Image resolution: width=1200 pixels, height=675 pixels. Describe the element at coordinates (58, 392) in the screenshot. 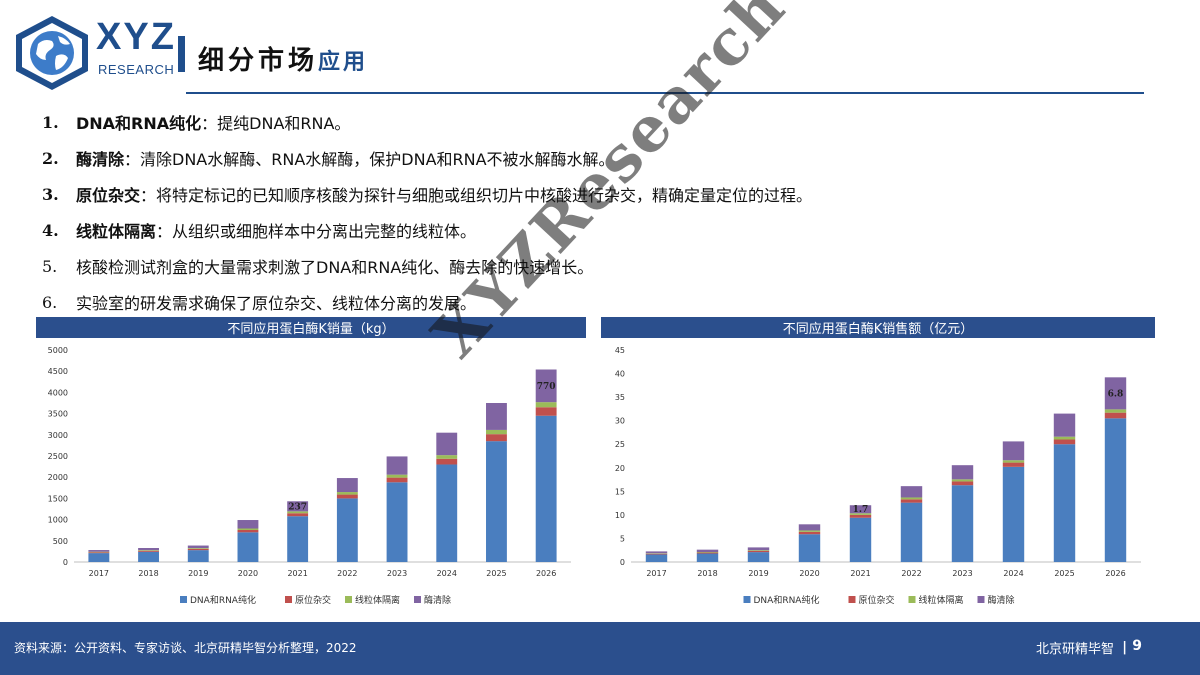

I see `y-tick-label: 4000` at that location.